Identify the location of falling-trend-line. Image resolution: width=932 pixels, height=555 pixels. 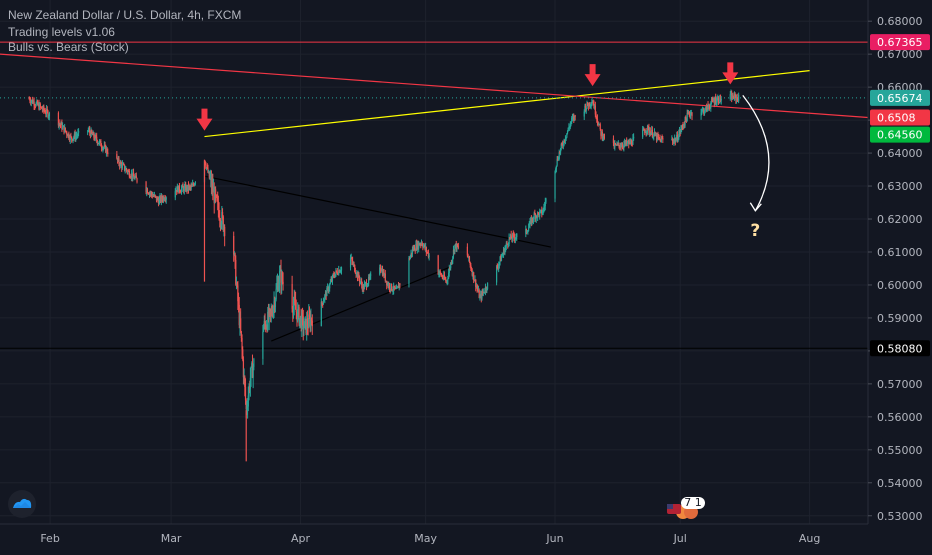
(434, 86).